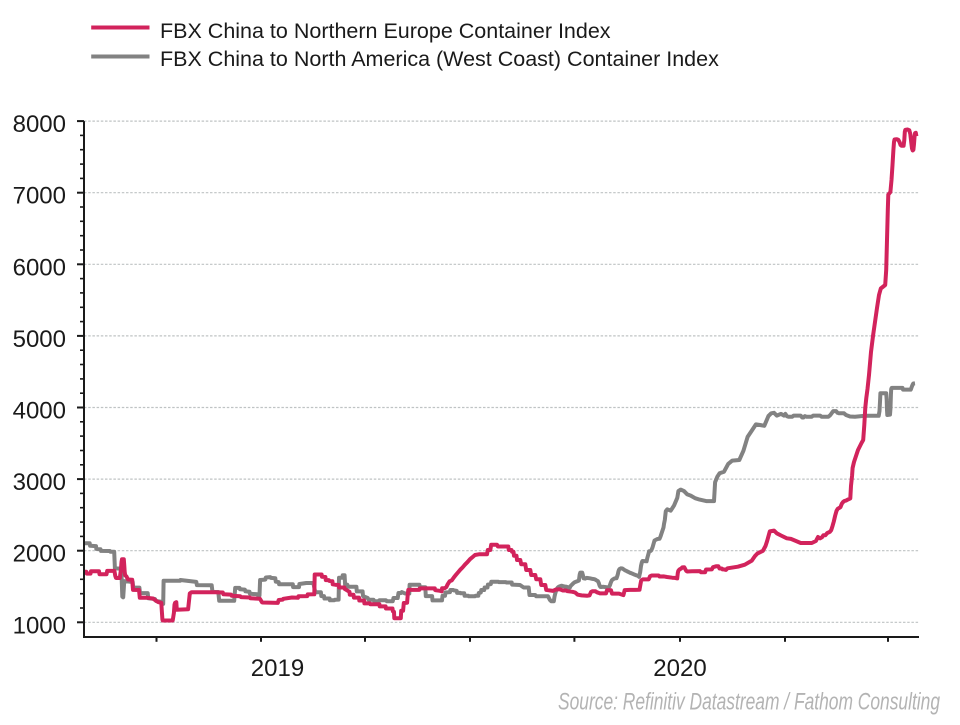 This screenshot has height=725, width=960. What do you see at coordinates (39, 554) in the screenshot?
I see `svg-text: 2000` at bounding box center [39, 554].